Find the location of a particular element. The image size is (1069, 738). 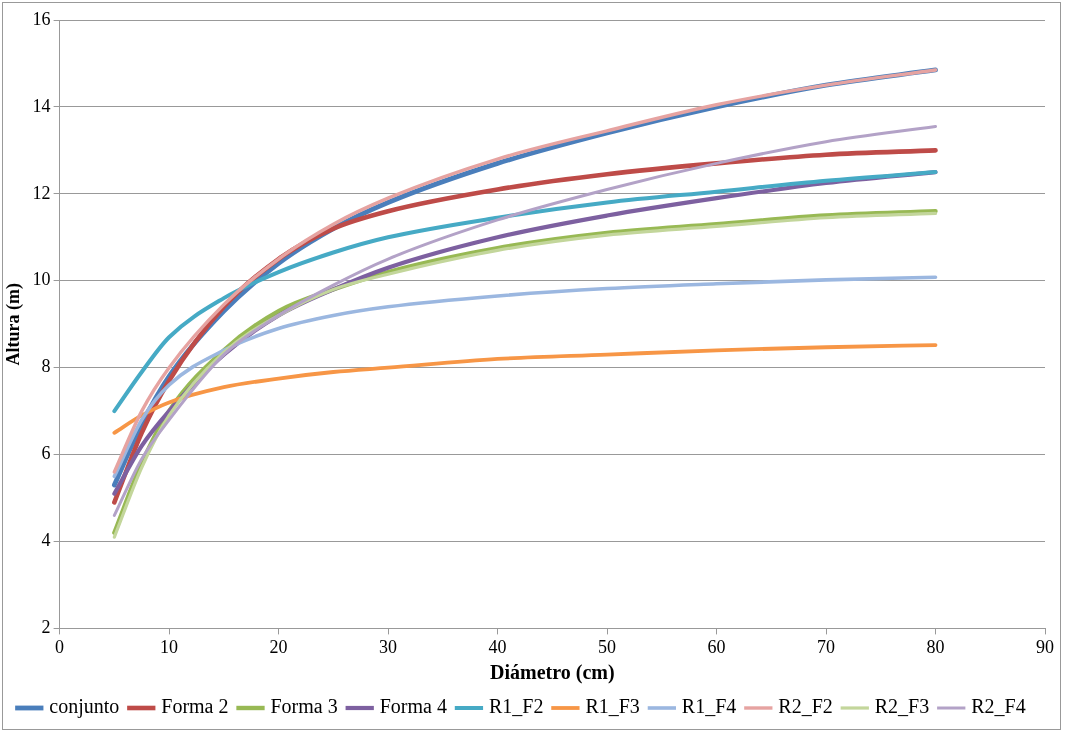

legend-label: R1_F2 is located at coordinates (516, 706).